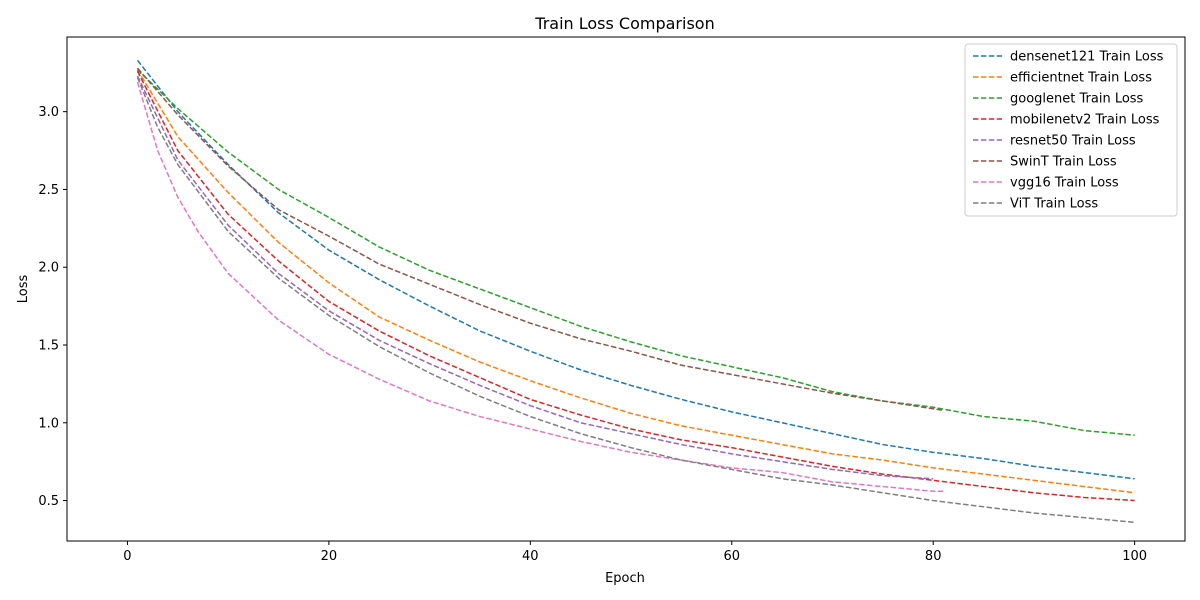 The image size is (1200, 600). What do you see at coordinates (48, 112) in the screenshot?
I see `y-tick-label: 3.0` at bounding box center [48, 112].